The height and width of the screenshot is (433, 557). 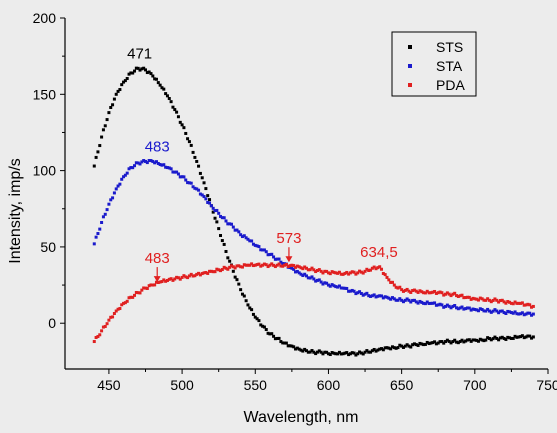 What do you see at coordinates (157, 279) in the screenshot?
I see `peak-arrow-head` at bounding box center [157, 279].